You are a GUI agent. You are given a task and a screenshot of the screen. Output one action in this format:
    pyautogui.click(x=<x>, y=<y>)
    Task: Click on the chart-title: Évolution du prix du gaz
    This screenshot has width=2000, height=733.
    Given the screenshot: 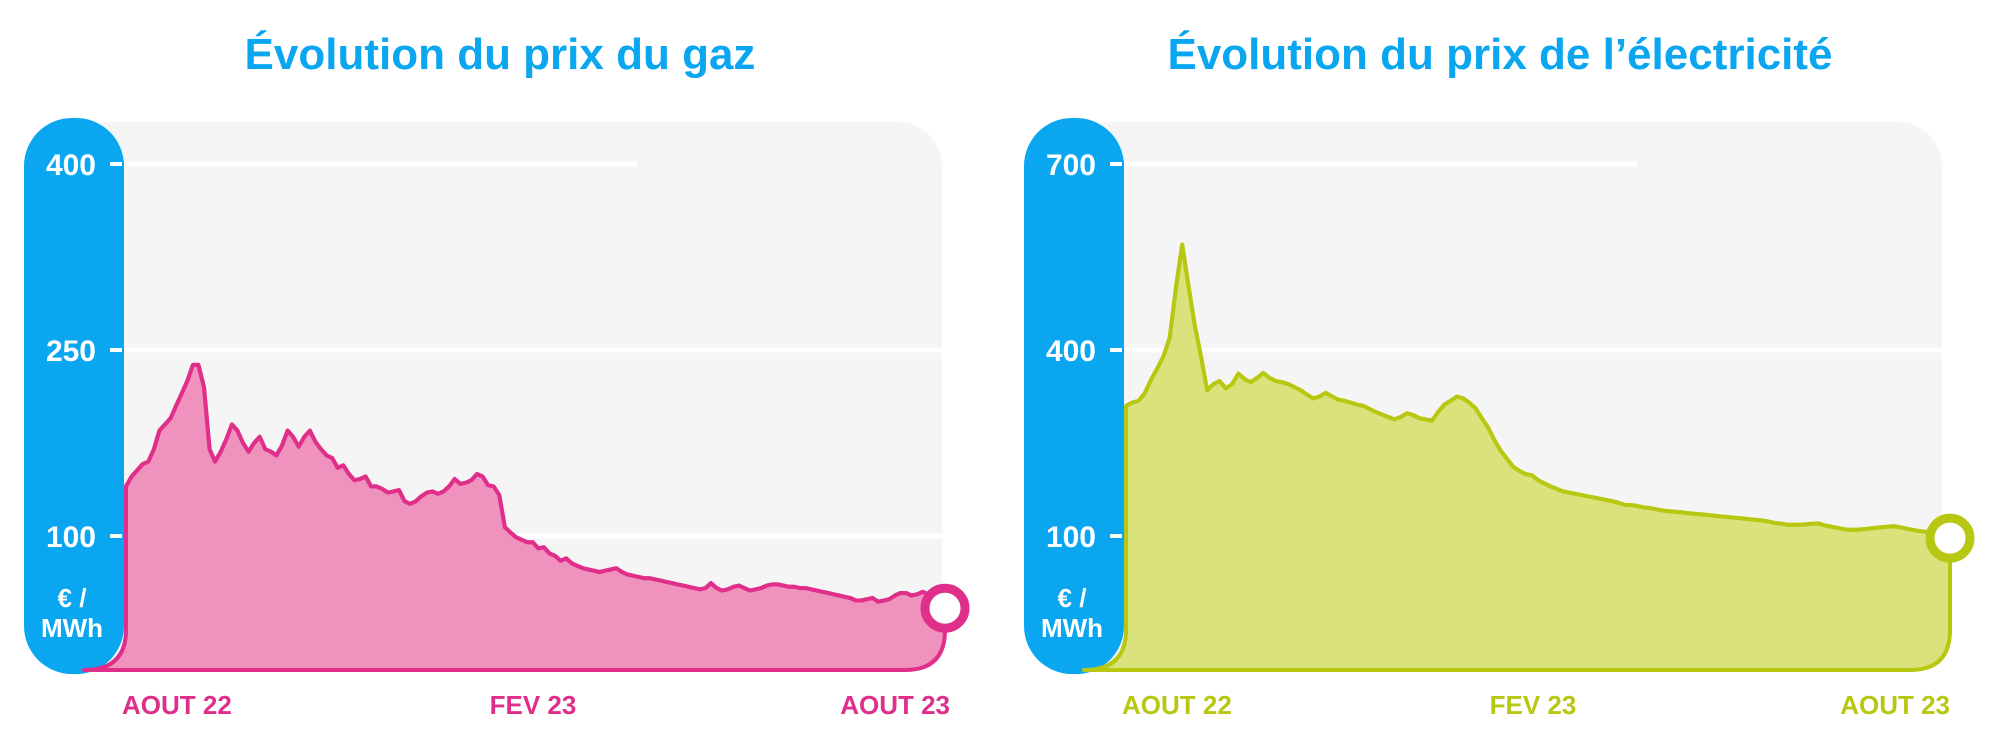 What is the action you would take?
    pyautogui.click(x=500, y=54)
    